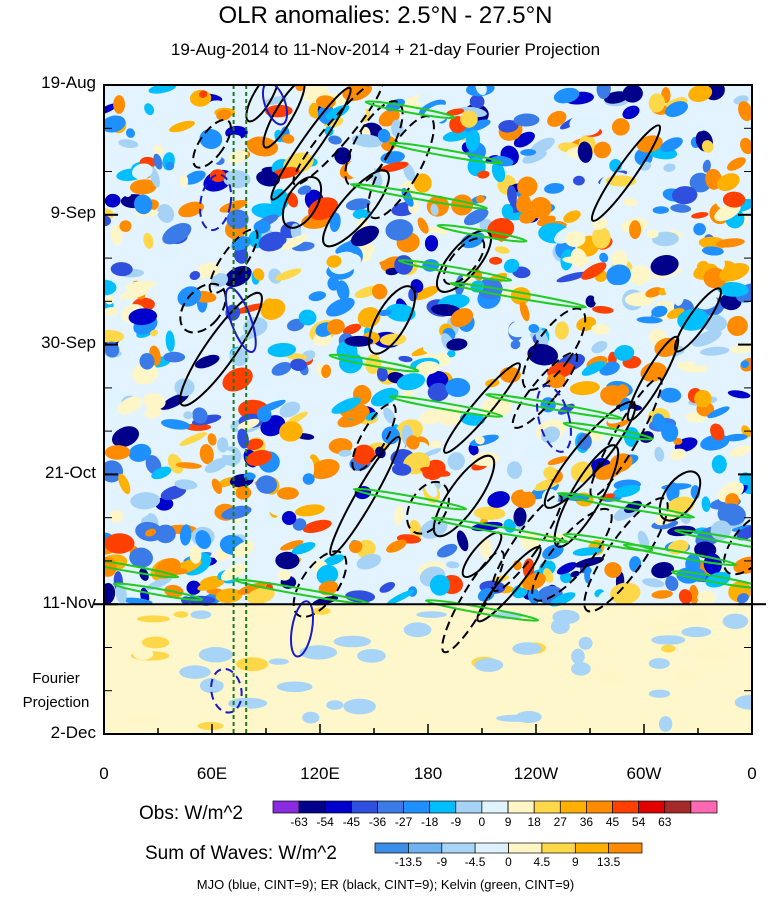 The image size is (771, 899). Describe the element at coordinates (554, 418) in the screenshot. I see `mjo-wave-contour` at that location.